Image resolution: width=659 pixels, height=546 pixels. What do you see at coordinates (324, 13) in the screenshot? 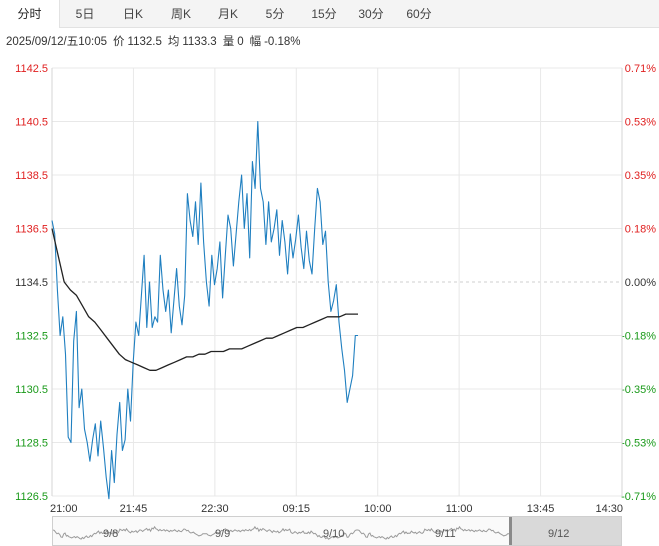
I see `tab-15min: 15分` at bounding box center [324, 13].